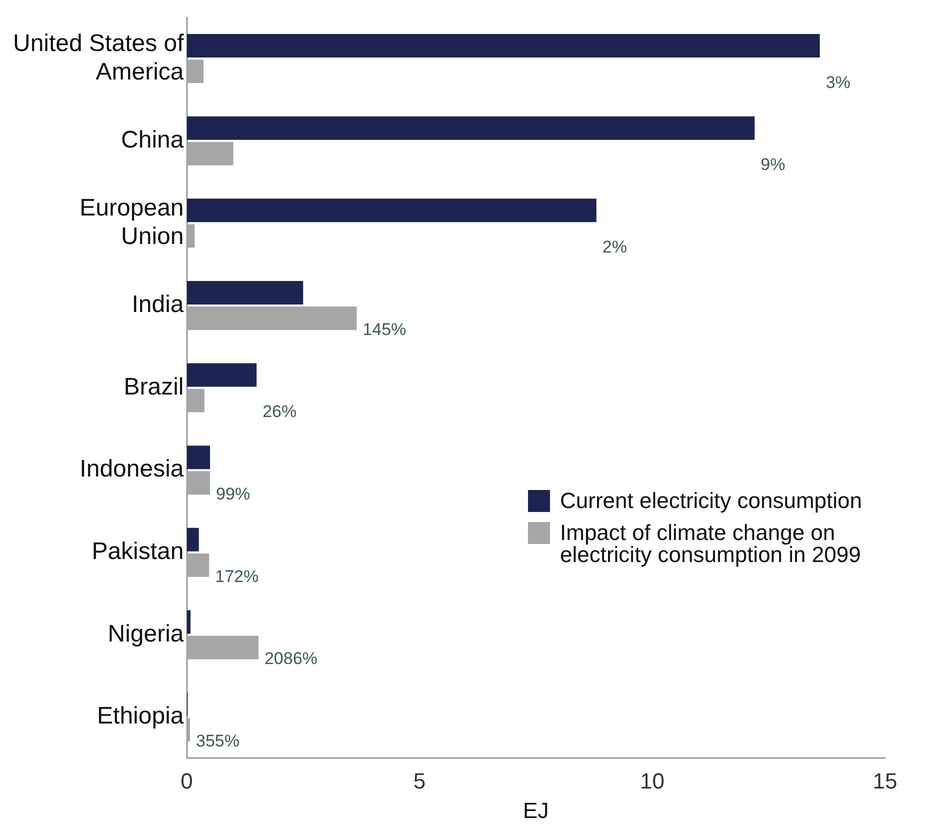 The image size is (945, 835). What do you see at coordinates (132, 222) in the screenshot?
I see `y-tick-label: European Union` at bounding box center [132, 222].